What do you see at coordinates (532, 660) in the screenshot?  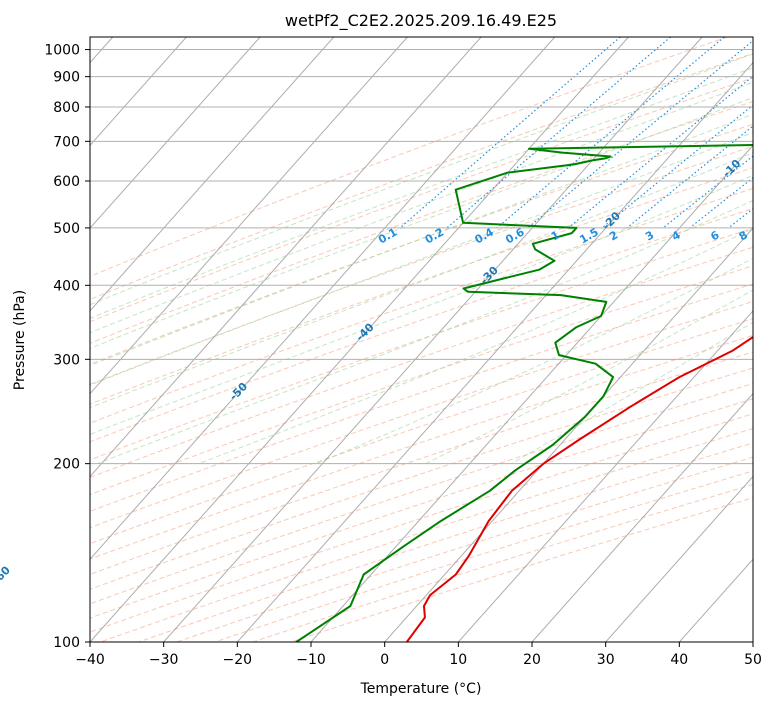 I see `x-tick-label: 20` at bounding box center [532, 660].